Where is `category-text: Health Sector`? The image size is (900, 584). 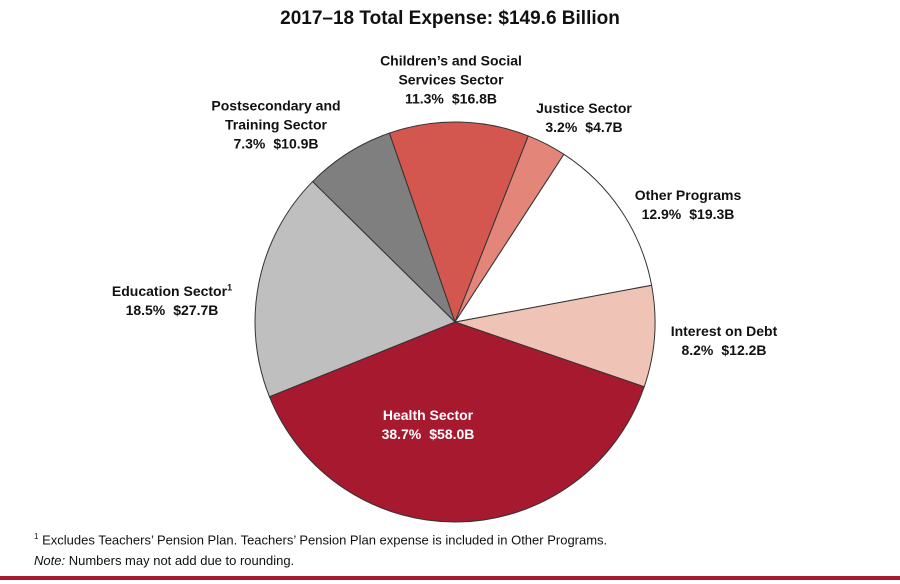 category-text: Health Sector is located at coordinates (428, 415).